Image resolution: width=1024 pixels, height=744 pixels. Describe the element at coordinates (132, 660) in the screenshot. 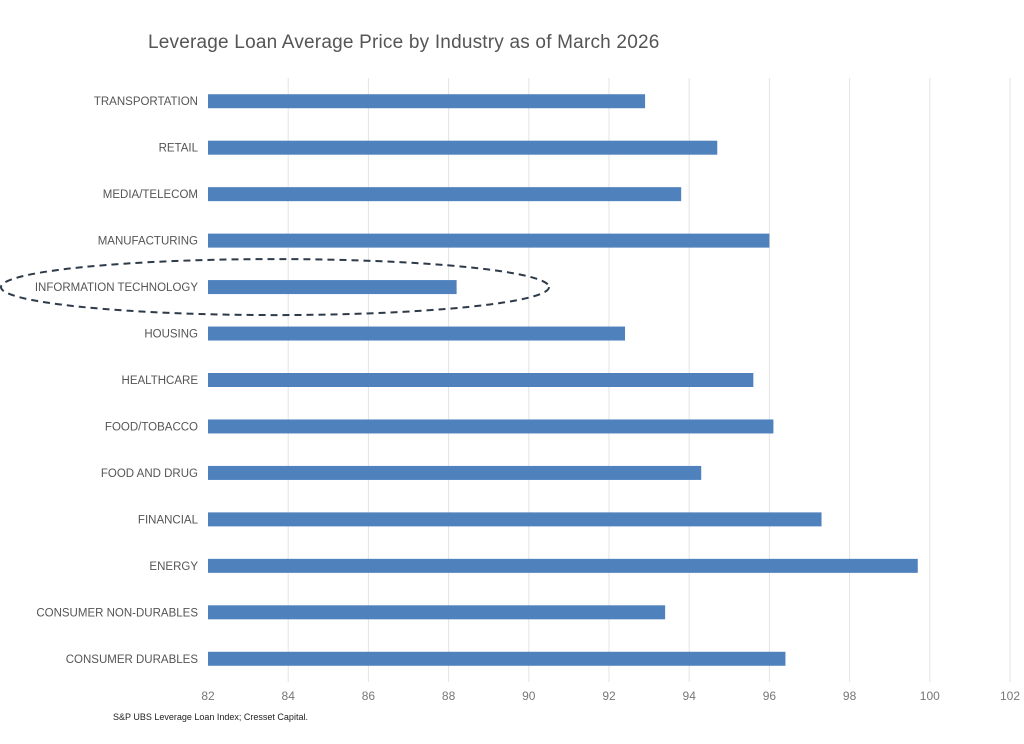

I see `category-label: CONSUMER DURABLES` at that location.